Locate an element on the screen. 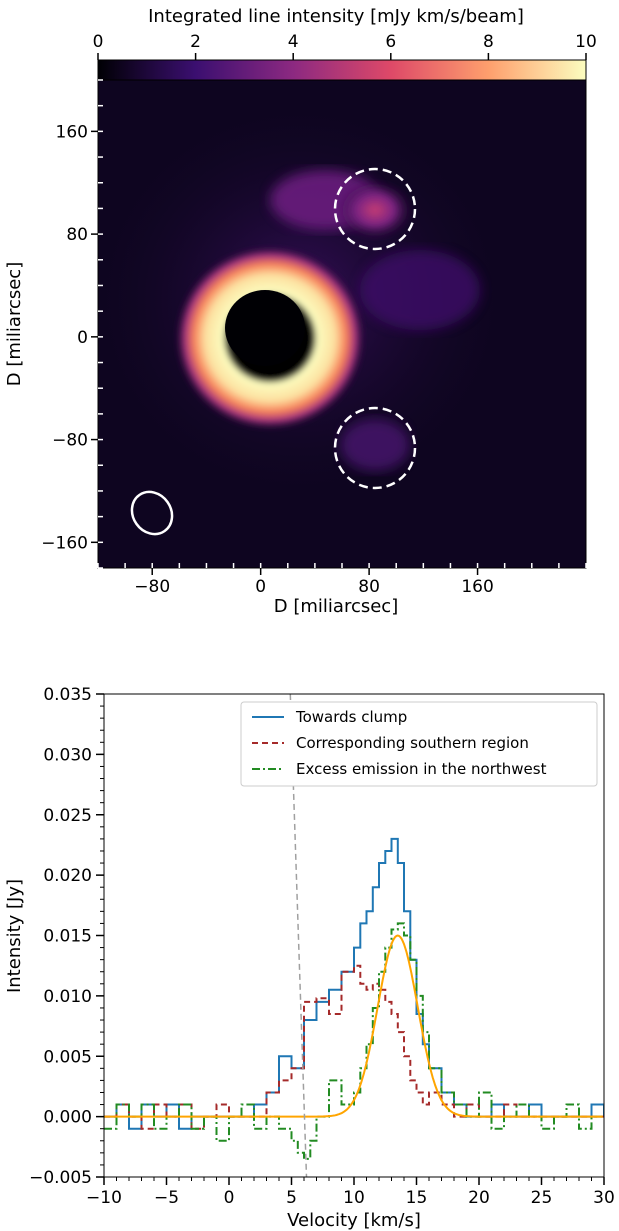 Image resolution: width=619 pixels, height=1231 pixels. legend-box is located at coordinates (419, 744).